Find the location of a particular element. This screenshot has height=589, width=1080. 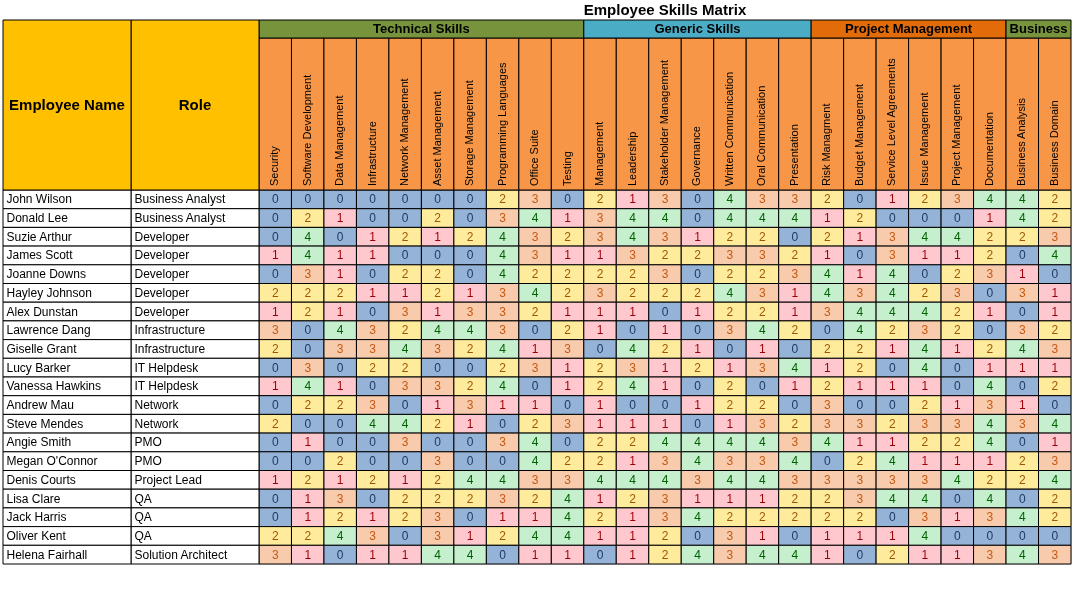

text: Generic Skills is located at coordinates (697, 28).